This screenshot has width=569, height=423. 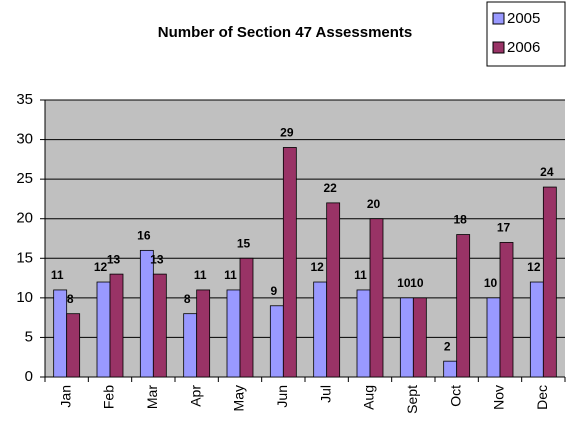 What do you see at coordinates (109, 397) in the screenshot?
I see `x-tick-label: Feb` at bounding box center [109, 397].